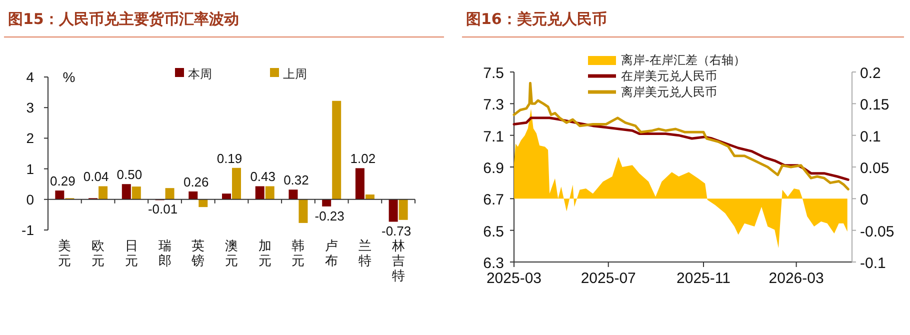  I want to click on y-tick-label: 7.5, so click(493, 73).